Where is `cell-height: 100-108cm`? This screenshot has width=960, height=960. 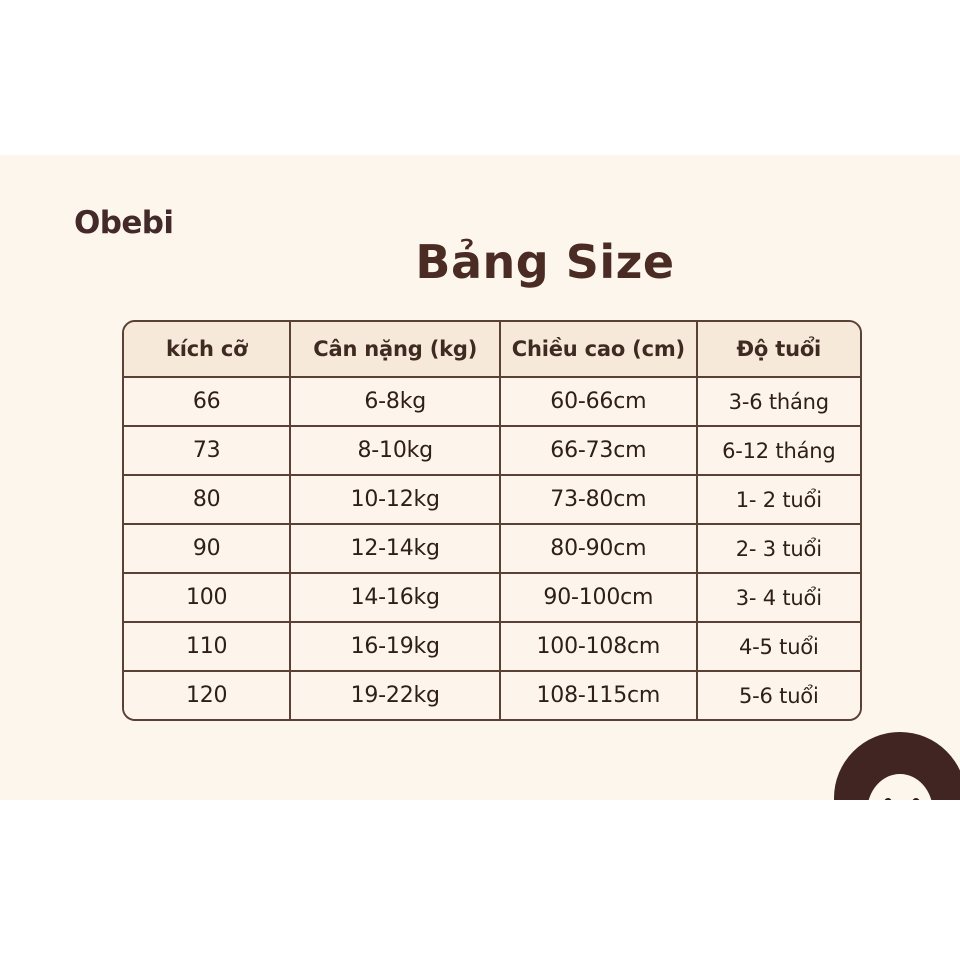
cell-height: 100-108cm is located at coordinates (599, 647).